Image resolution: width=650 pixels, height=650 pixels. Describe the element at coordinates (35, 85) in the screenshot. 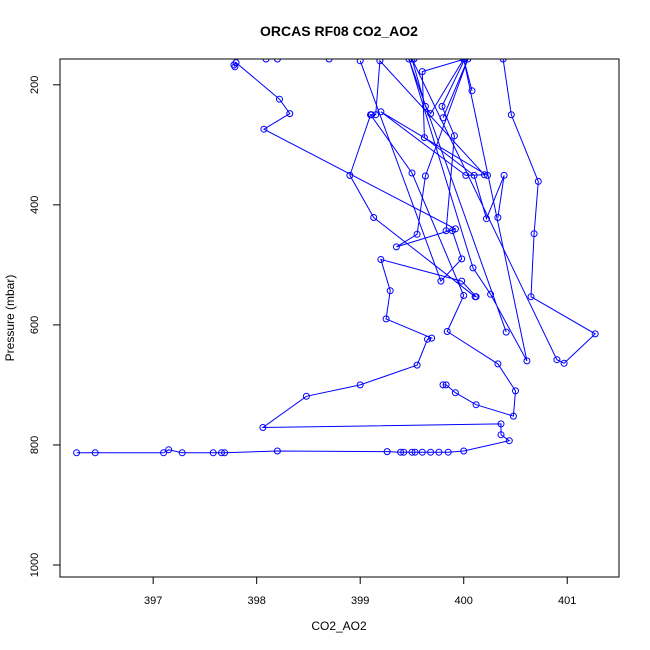

I see `y-tick-label: 200` at that location.